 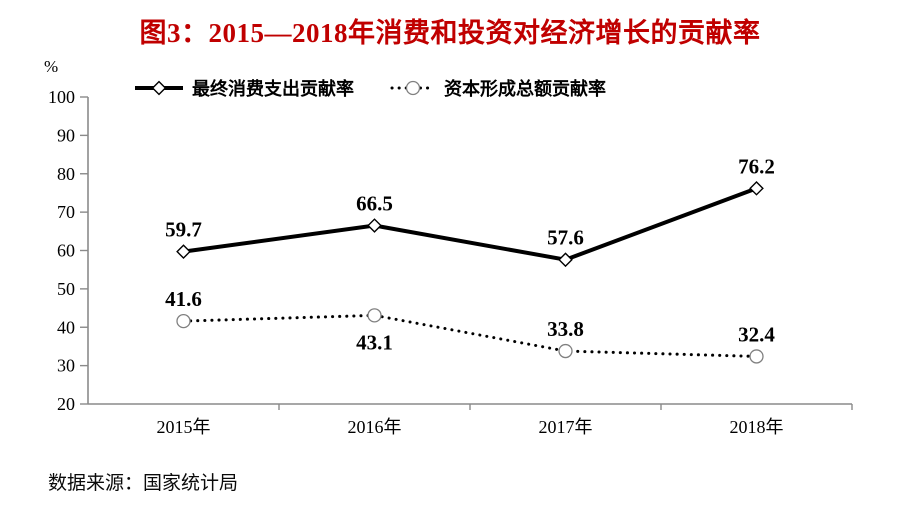 I want to click on x-tick-label: 2017年, so click(x=566, y=427).